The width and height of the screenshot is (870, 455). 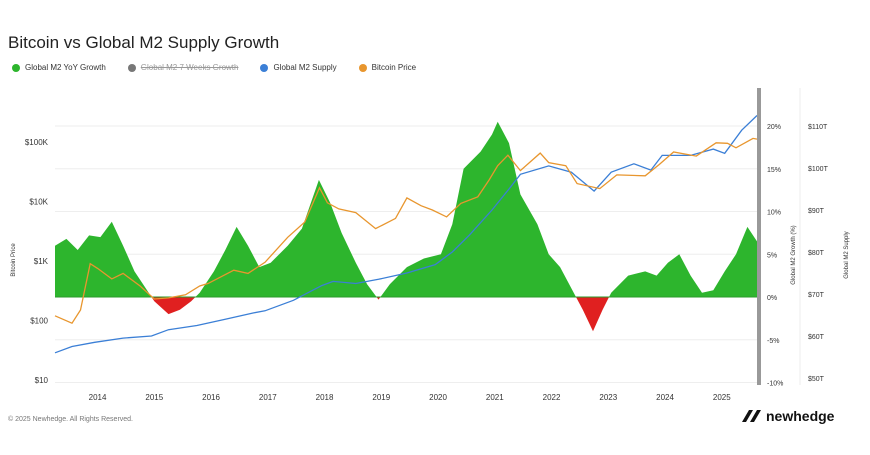 What do you see at coordinates (774, 170) in the screenshot?
I see `y-growth-tick: 15%` at bounding box center [774, 170].